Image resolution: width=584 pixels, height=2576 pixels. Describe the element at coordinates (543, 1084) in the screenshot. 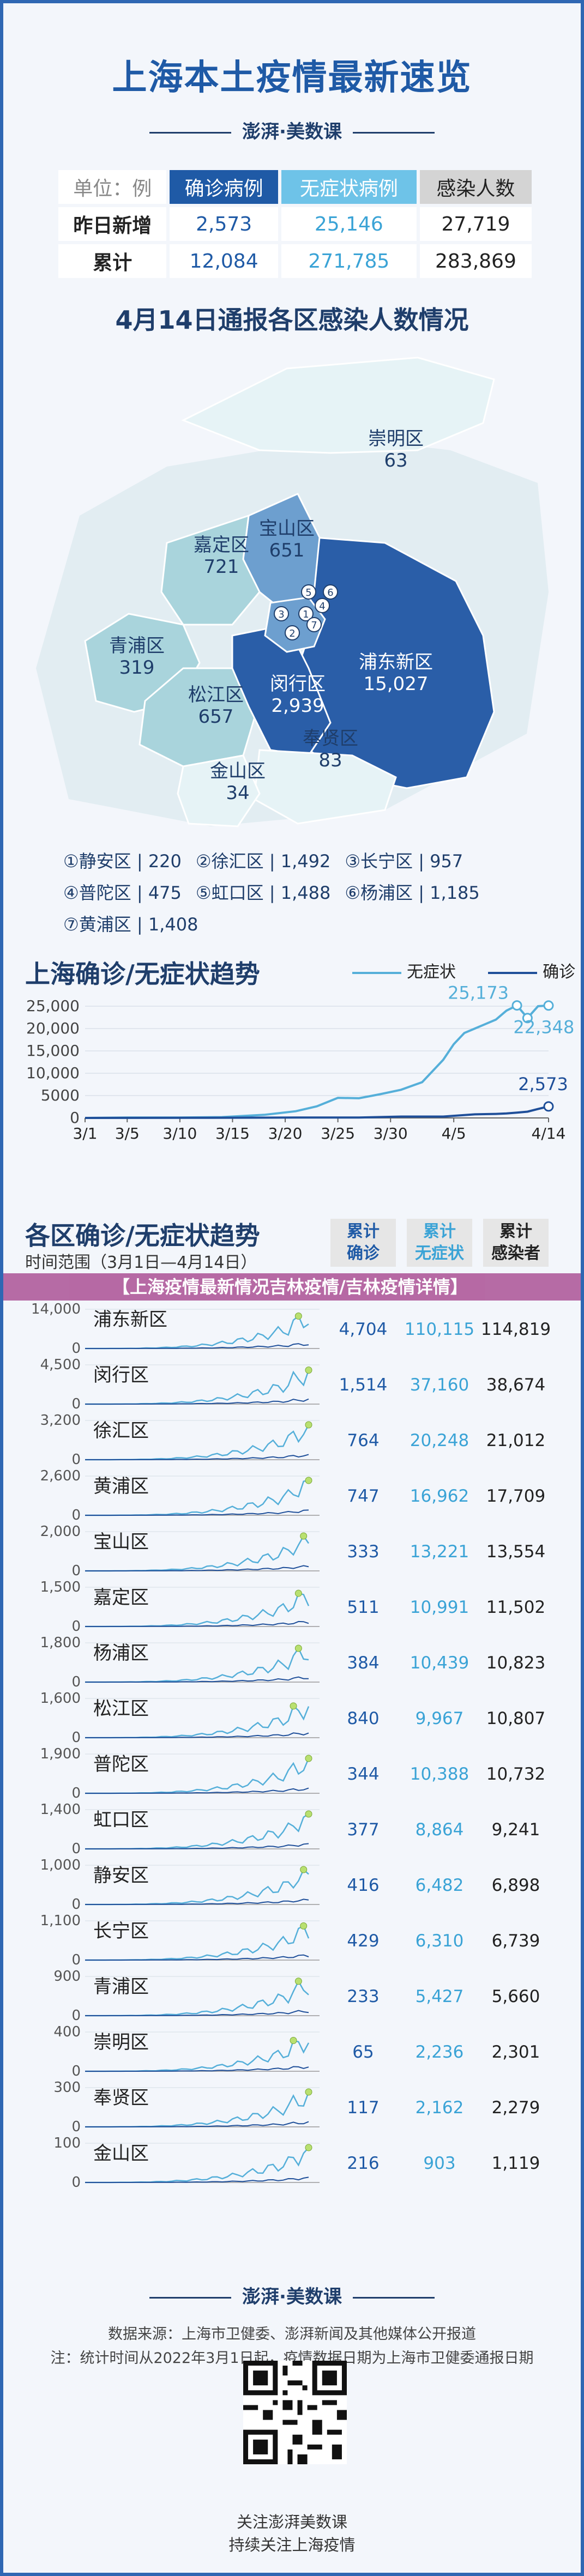

I see `data-label: 2,573` at that location.